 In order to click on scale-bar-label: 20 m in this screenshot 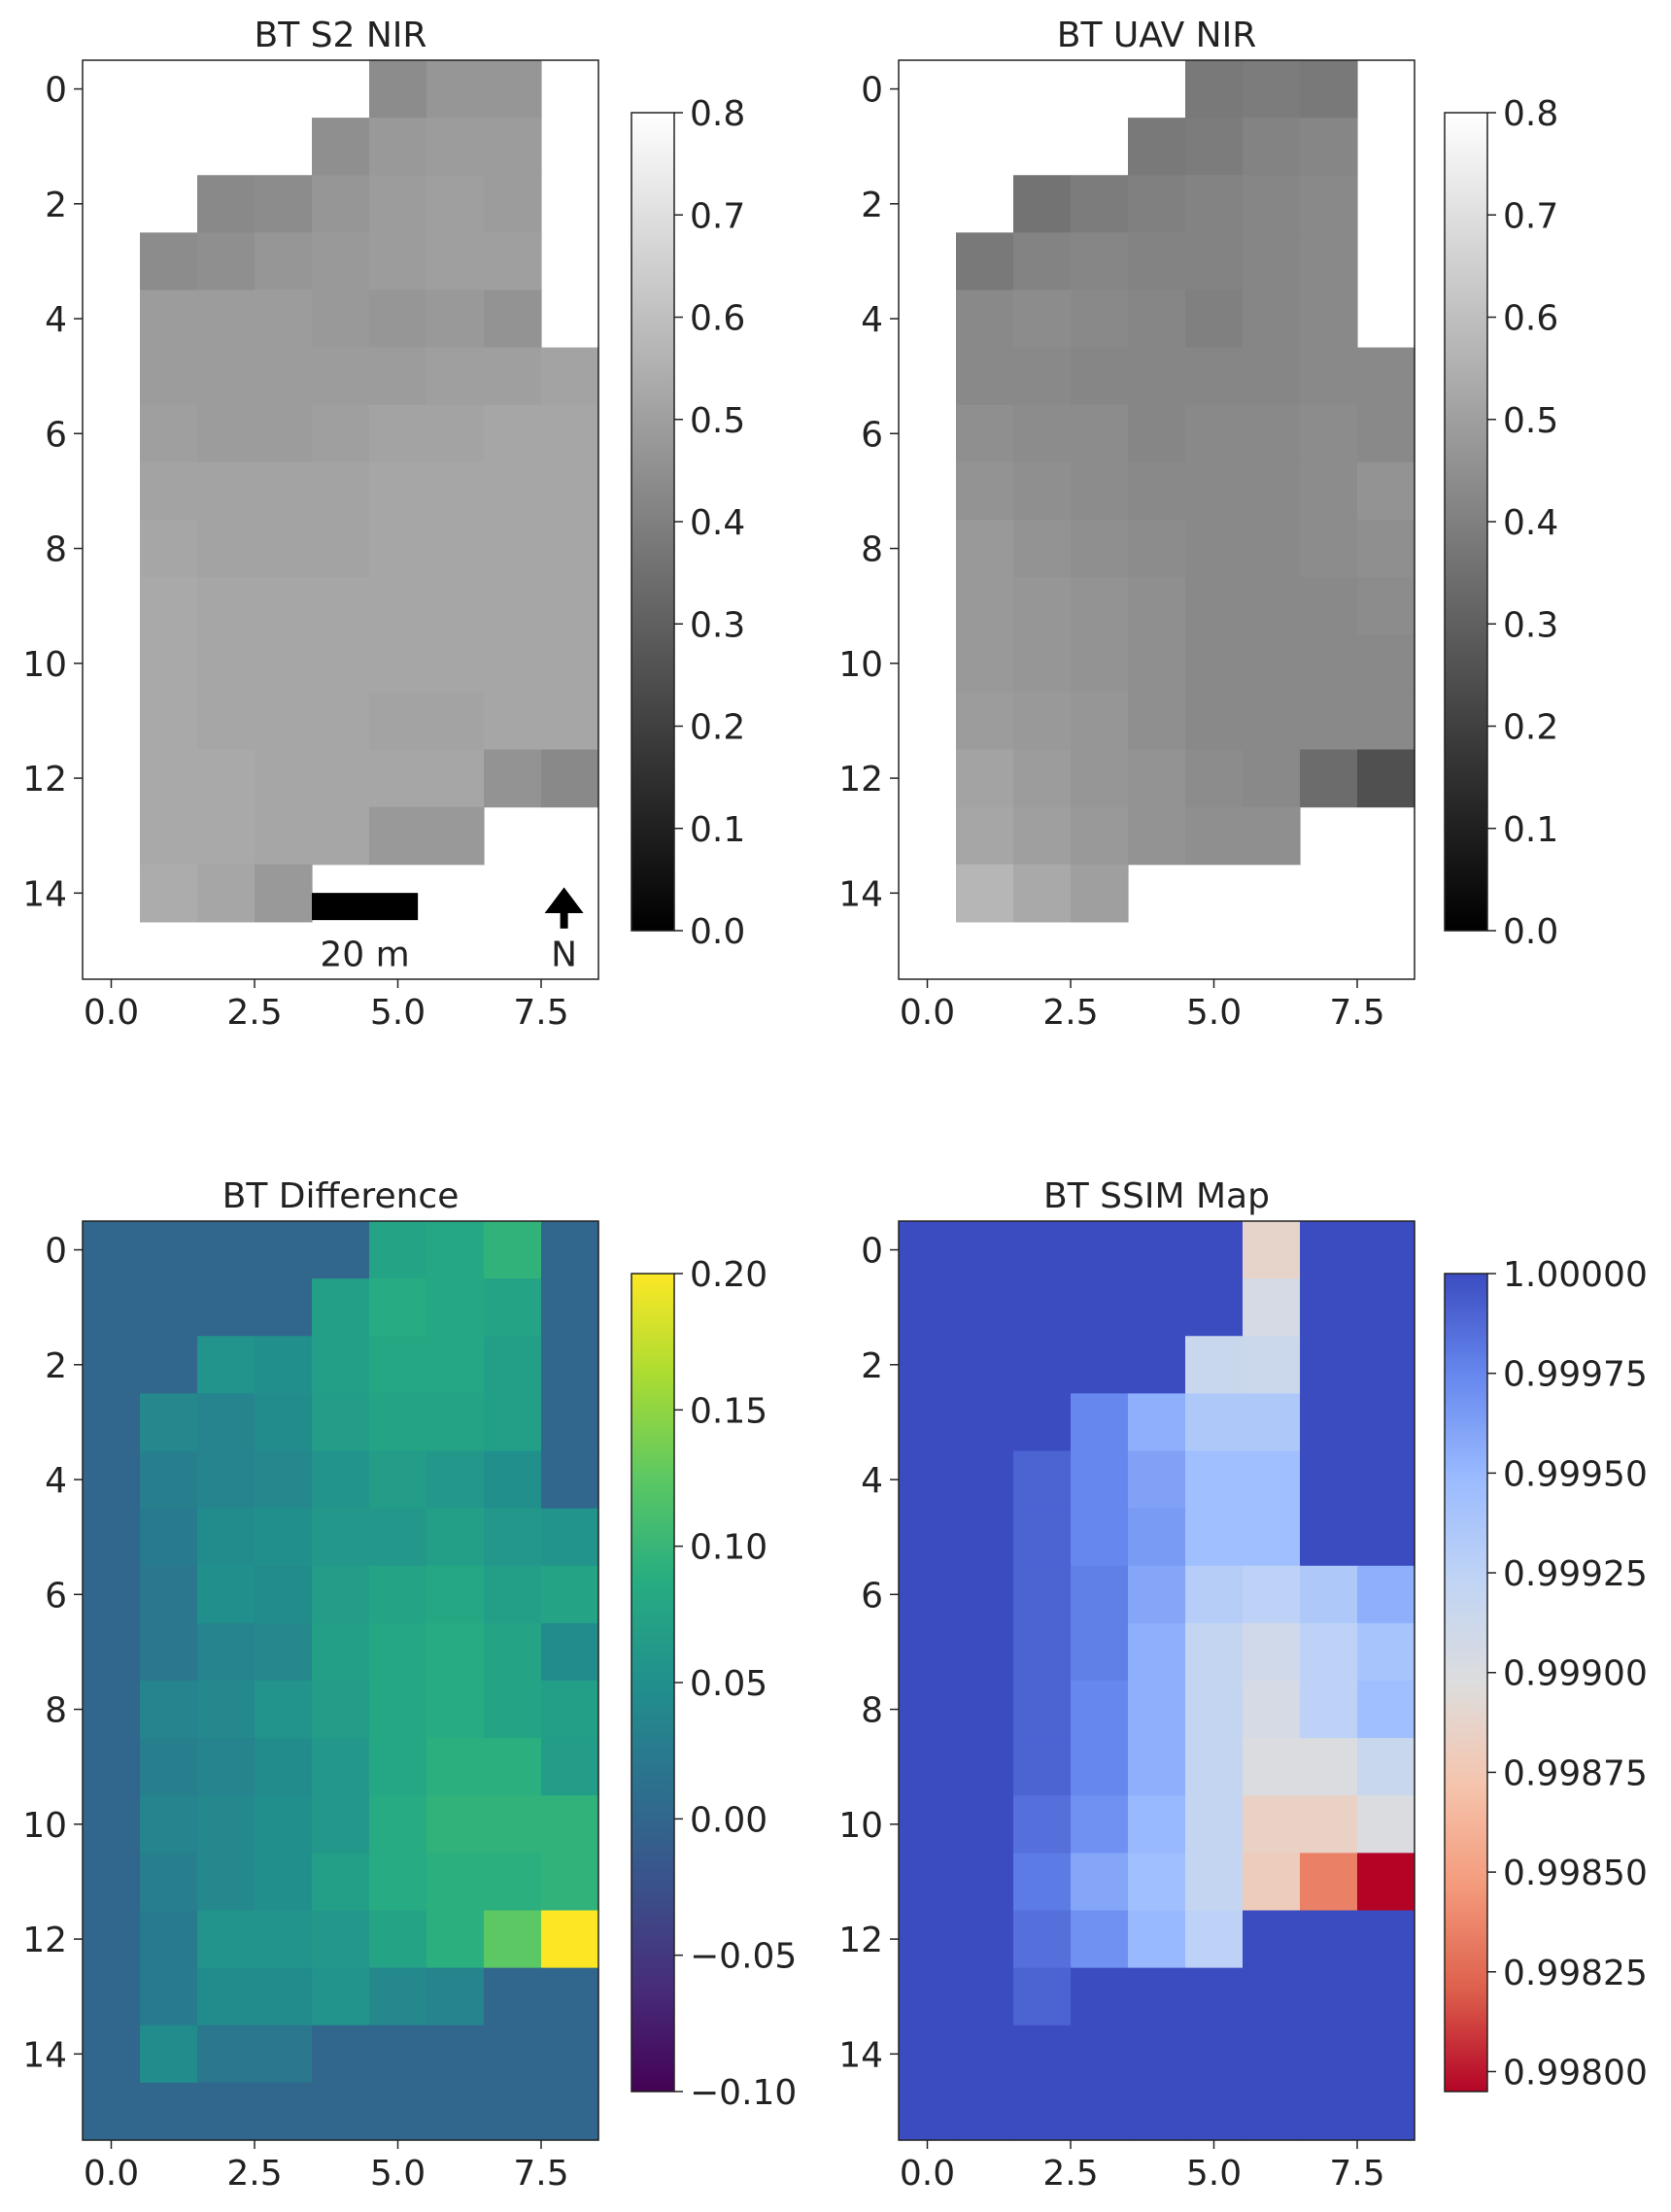, I will do `click(364, 954)`.